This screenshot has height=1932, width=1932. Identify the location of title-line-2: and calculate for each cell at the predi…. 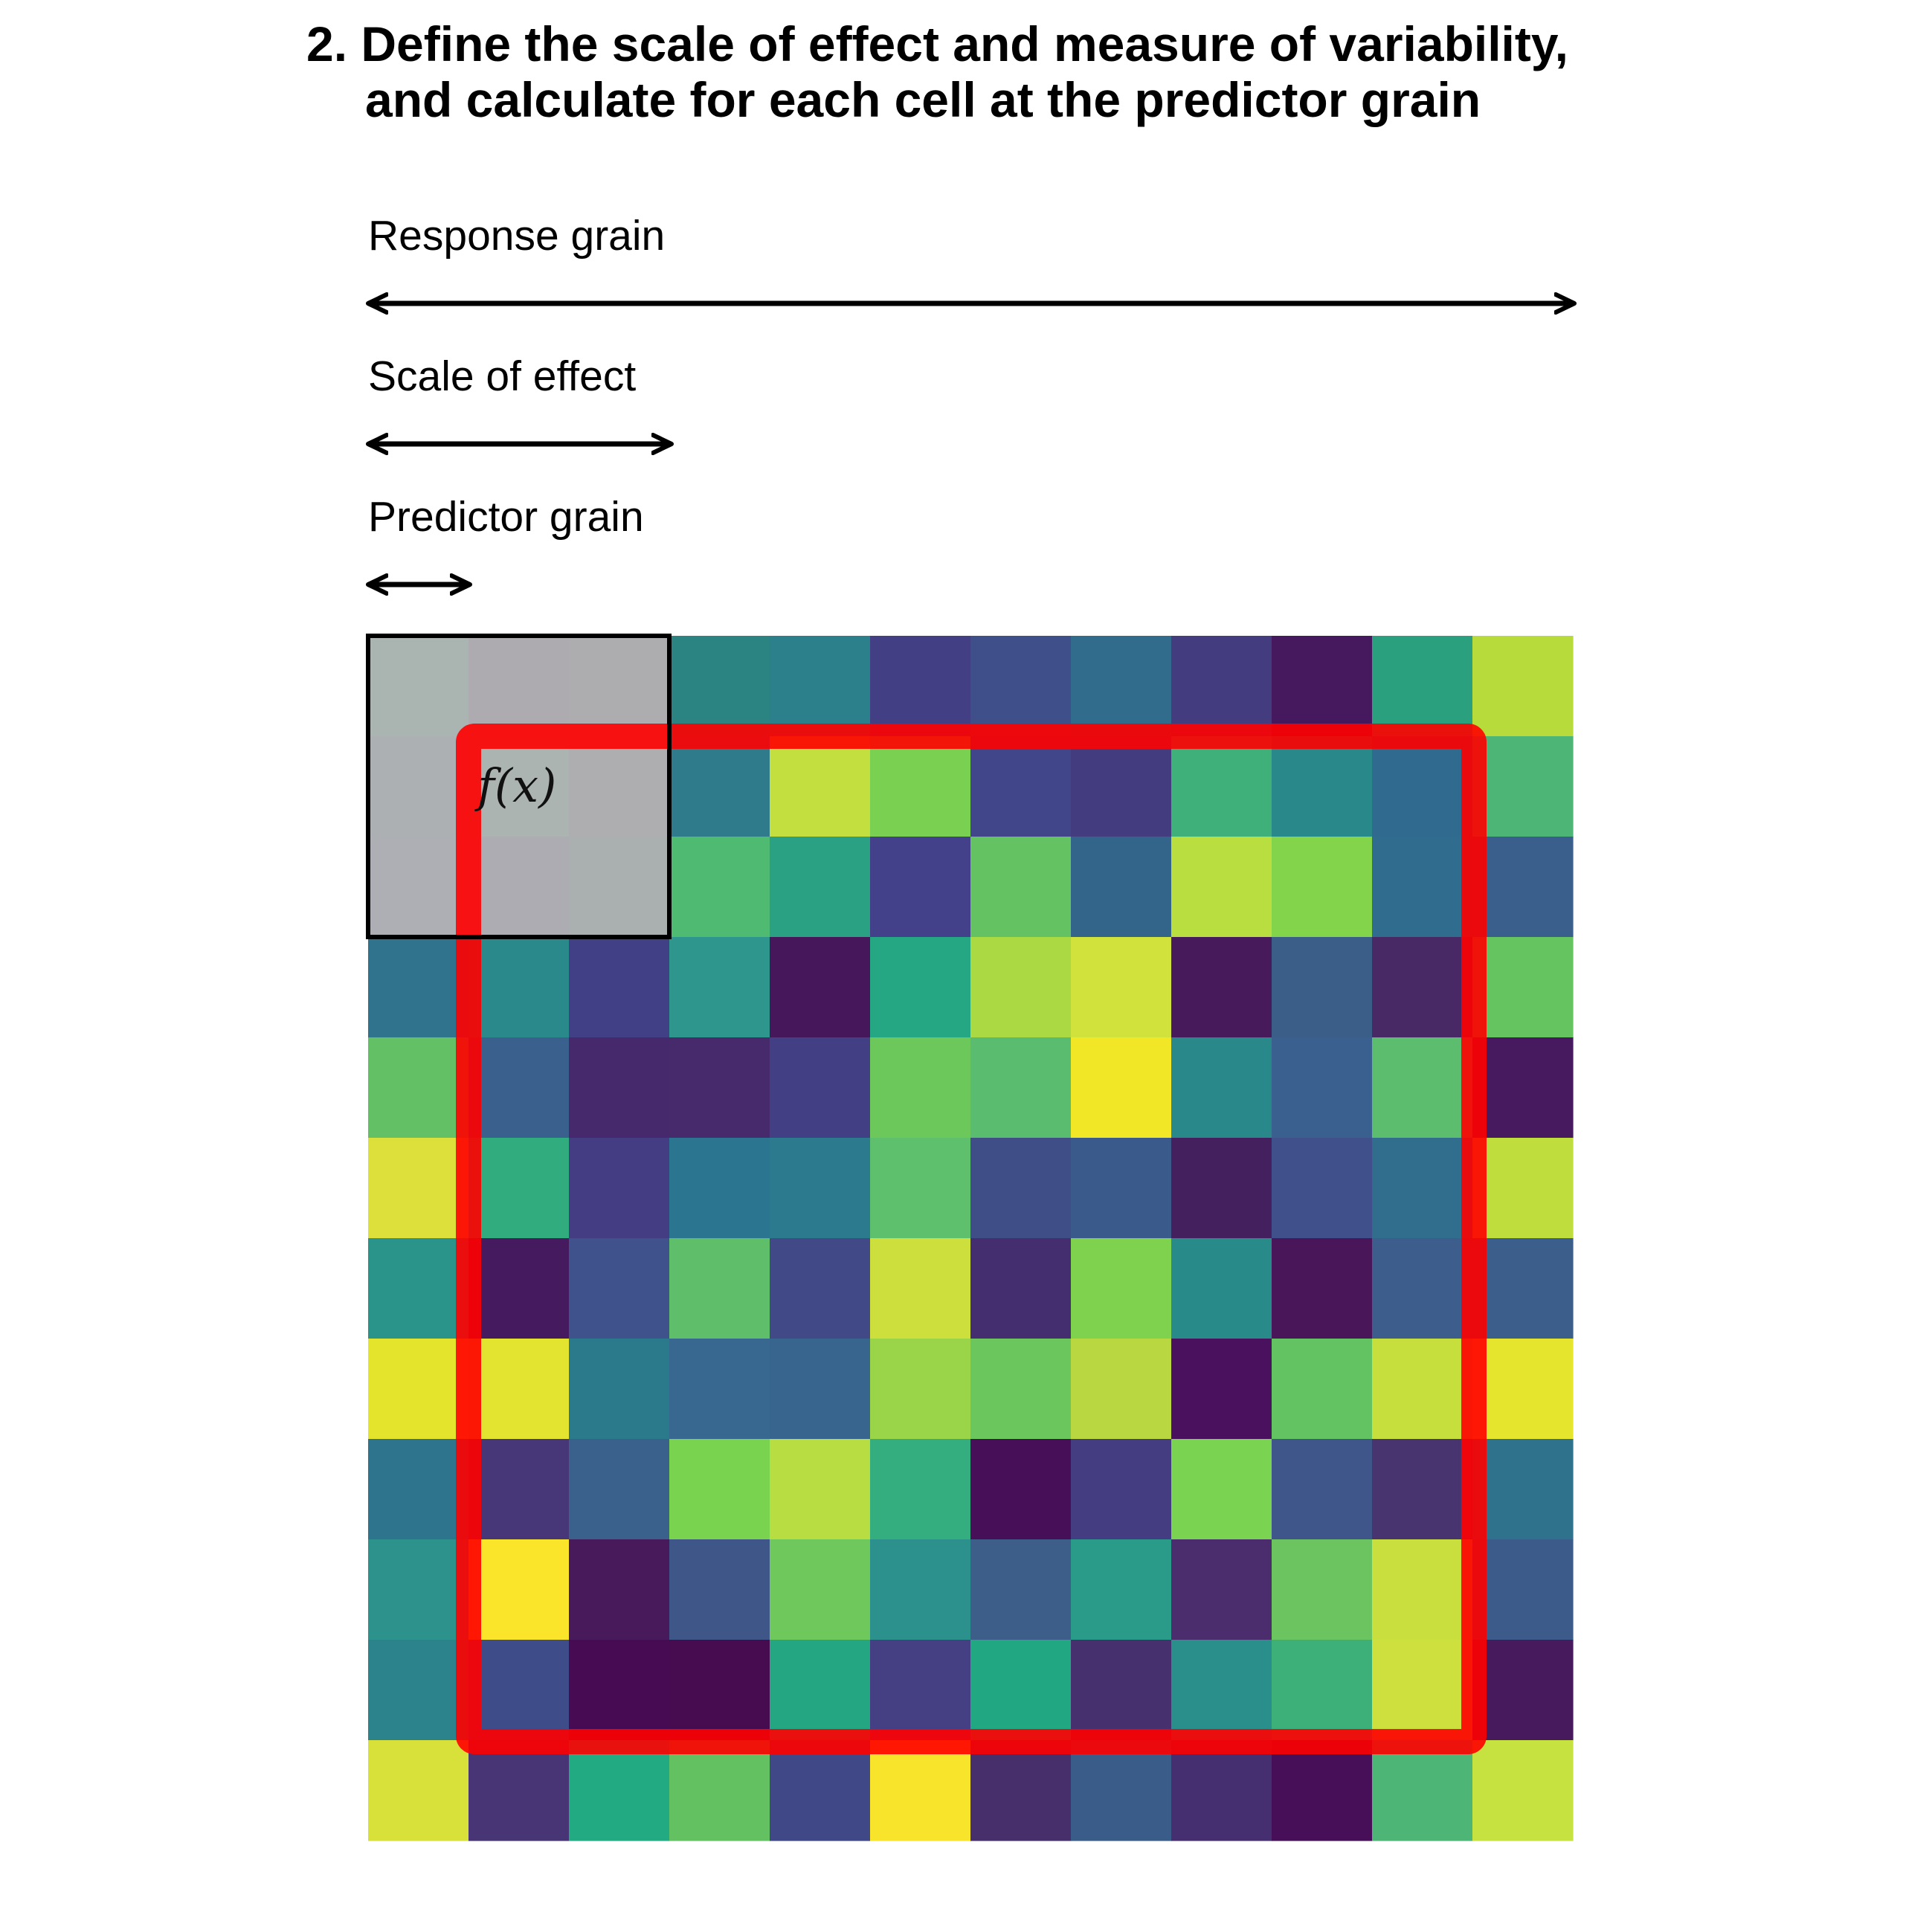
(923, 99).